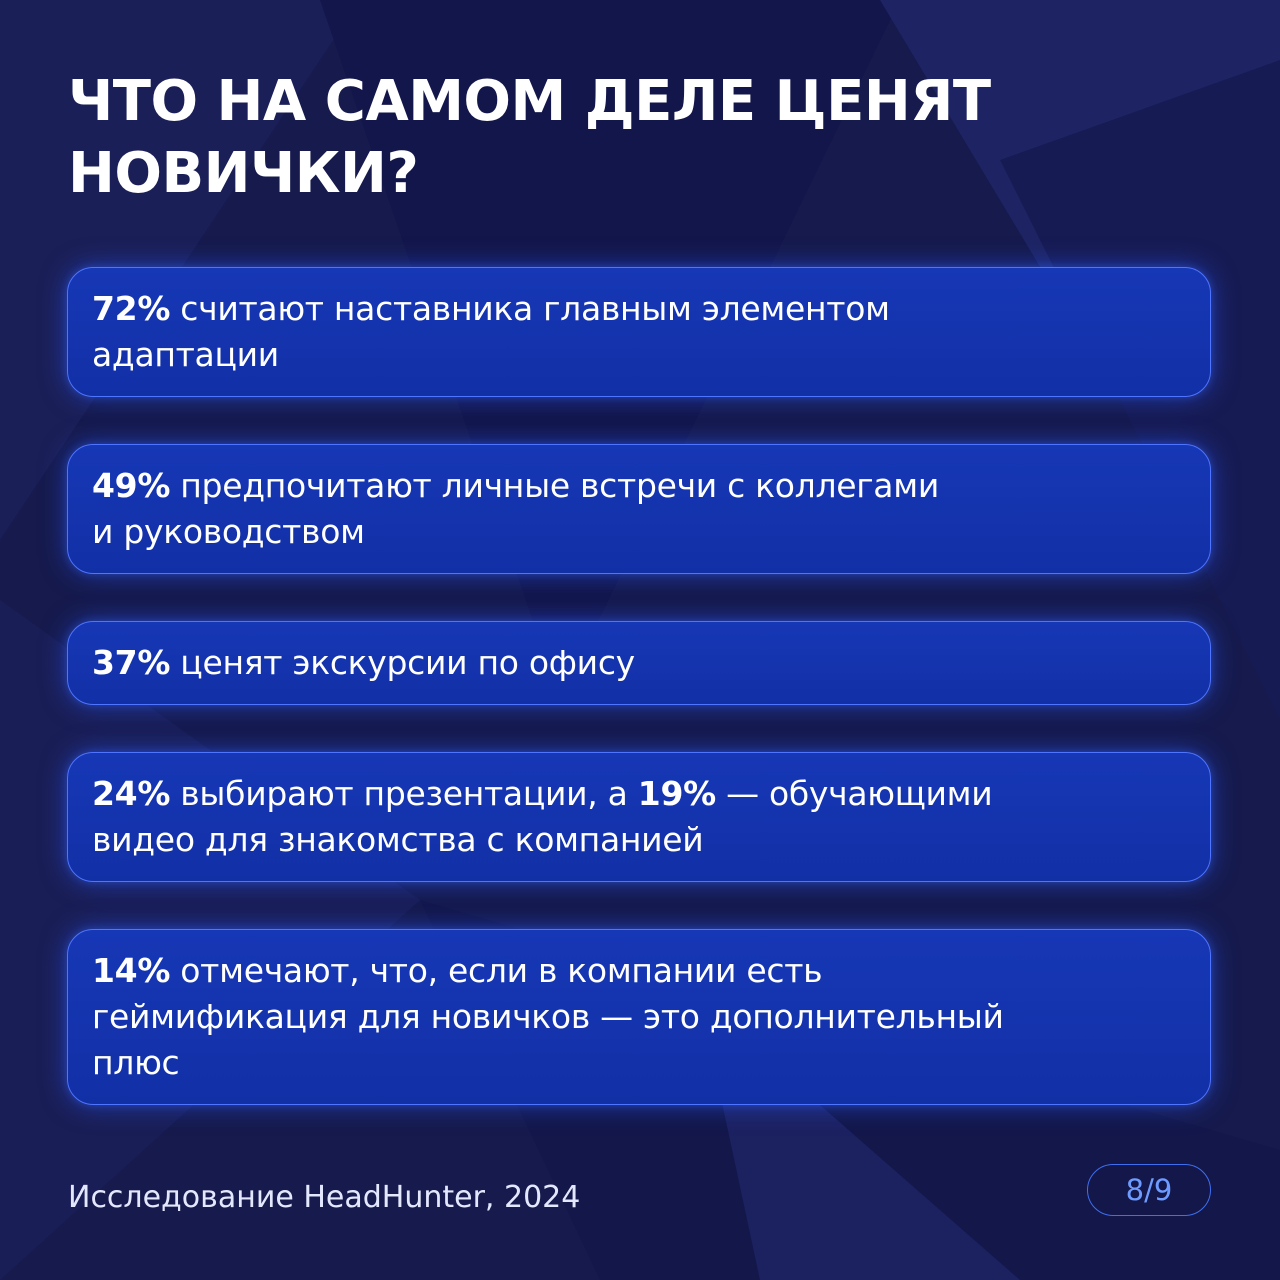  What do you see at coordinates (136, 1062) in the screenshot?
I see `stat-description-end: плюс` at bounding box center [136, 1062].